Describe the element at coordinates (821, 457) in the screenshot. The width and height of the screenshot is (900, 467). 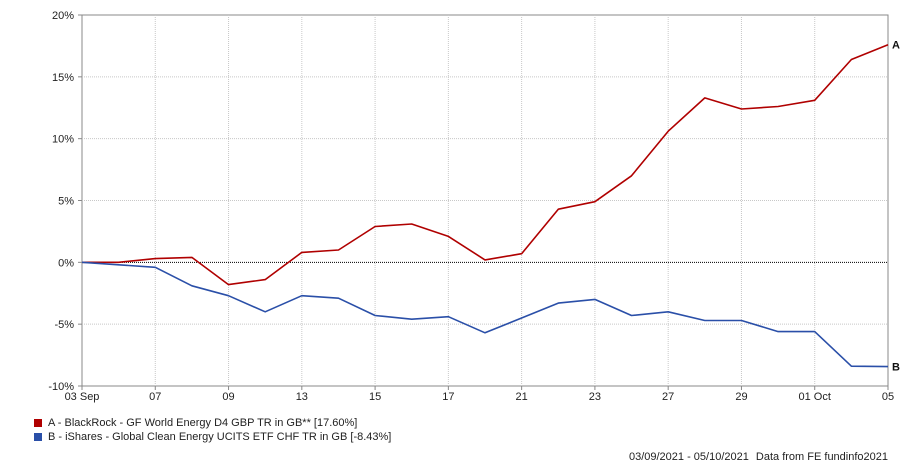
I see `data-source: Data from FE fundinfo2021` at that location.